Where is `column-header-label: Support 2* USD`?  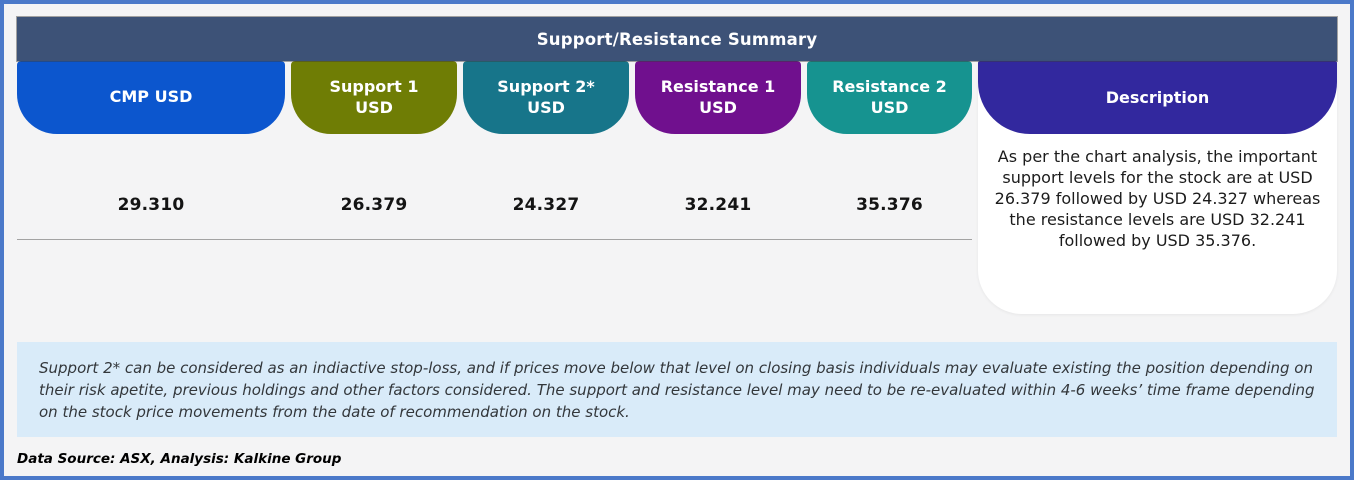
column-header-label: Support 2* USD is located at coordinates (546, 96).